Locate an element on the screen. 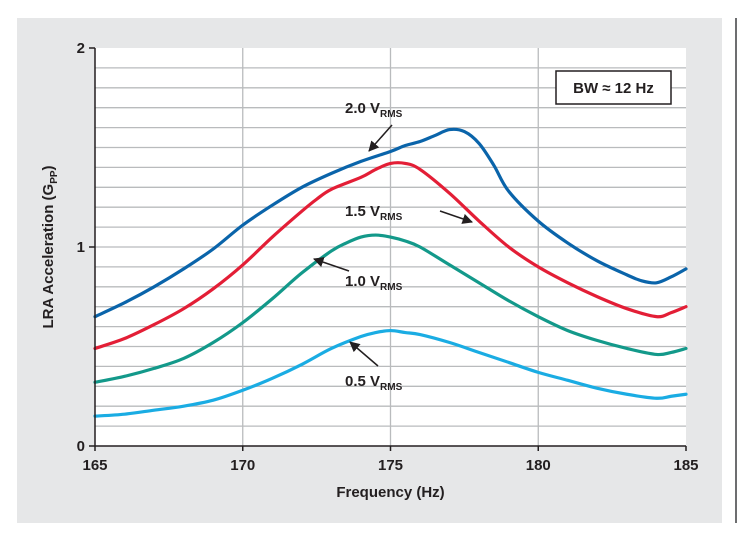  bandwidth-box is located at coordinates (613, 87).